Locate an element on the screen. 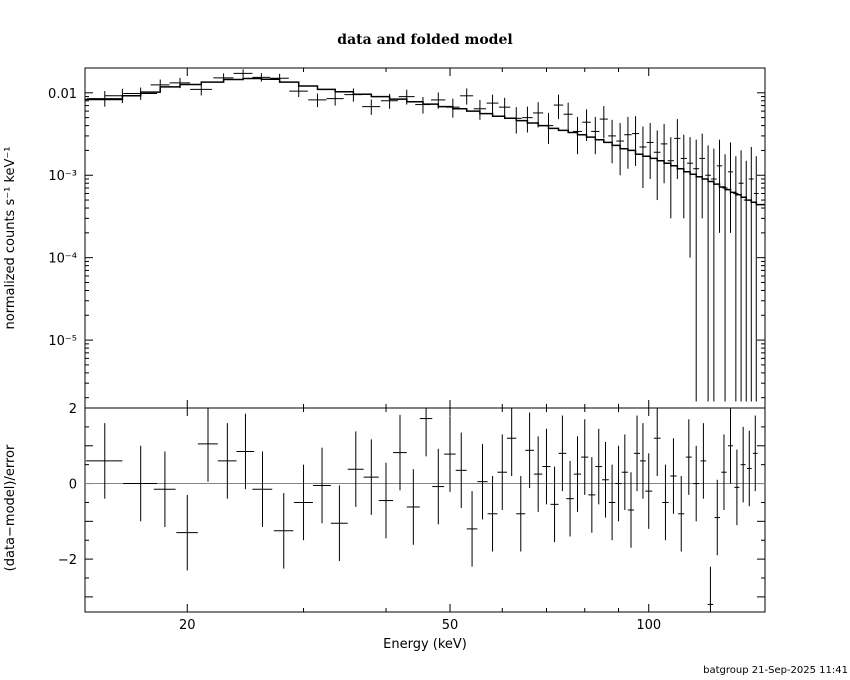 The height and width of the screenshot is (680, 850). y-tick-label: 0.01 is located at coordinates (62, 94).